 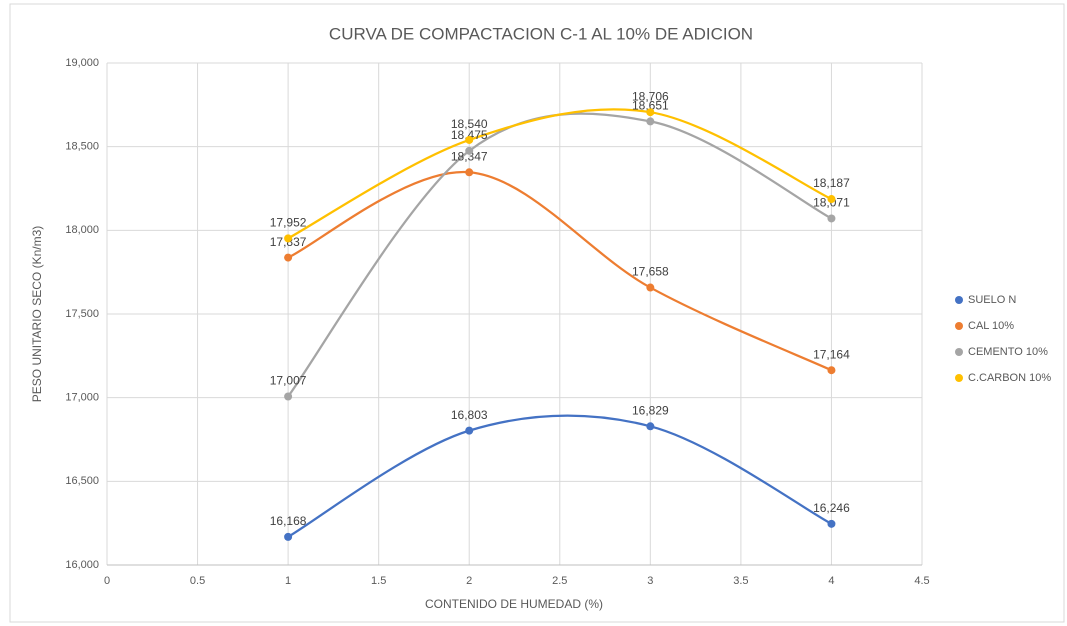 I want to click on data-label: 16,829, so click(x=650, y=410).